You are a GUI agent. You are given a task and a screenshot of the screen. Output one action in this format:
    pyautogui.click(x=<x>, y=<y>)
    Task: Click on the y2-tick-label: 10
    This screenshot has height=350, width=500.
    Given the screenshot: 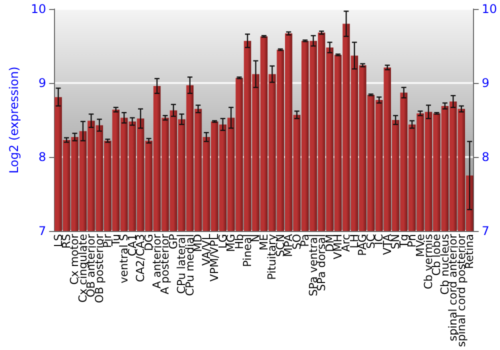 What is the action you would take?
    pyautogui.click(x=490, y=9)
    